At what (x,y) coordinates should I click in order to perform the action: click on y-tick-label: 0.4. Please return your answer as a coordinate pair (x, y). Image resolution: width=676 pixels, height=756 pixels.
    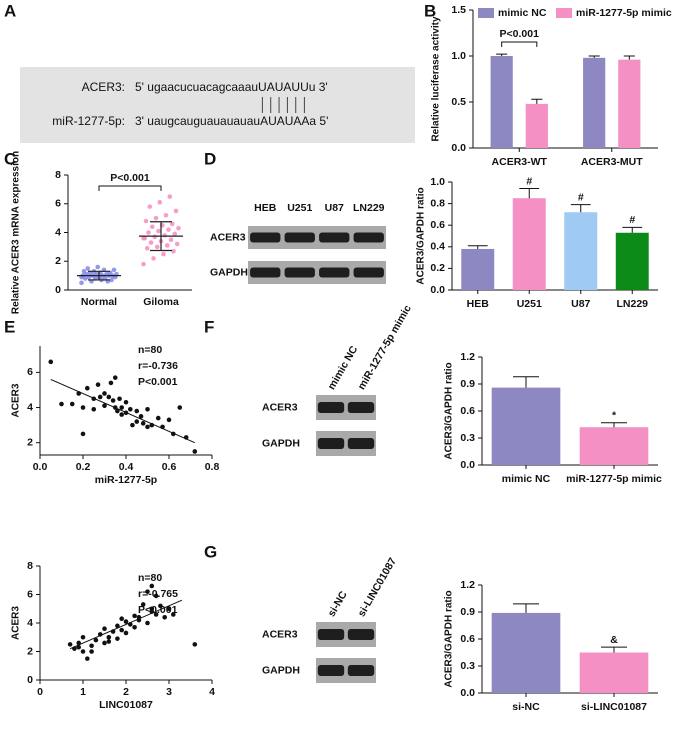
    Looking at the image, I should click on (437, 247).